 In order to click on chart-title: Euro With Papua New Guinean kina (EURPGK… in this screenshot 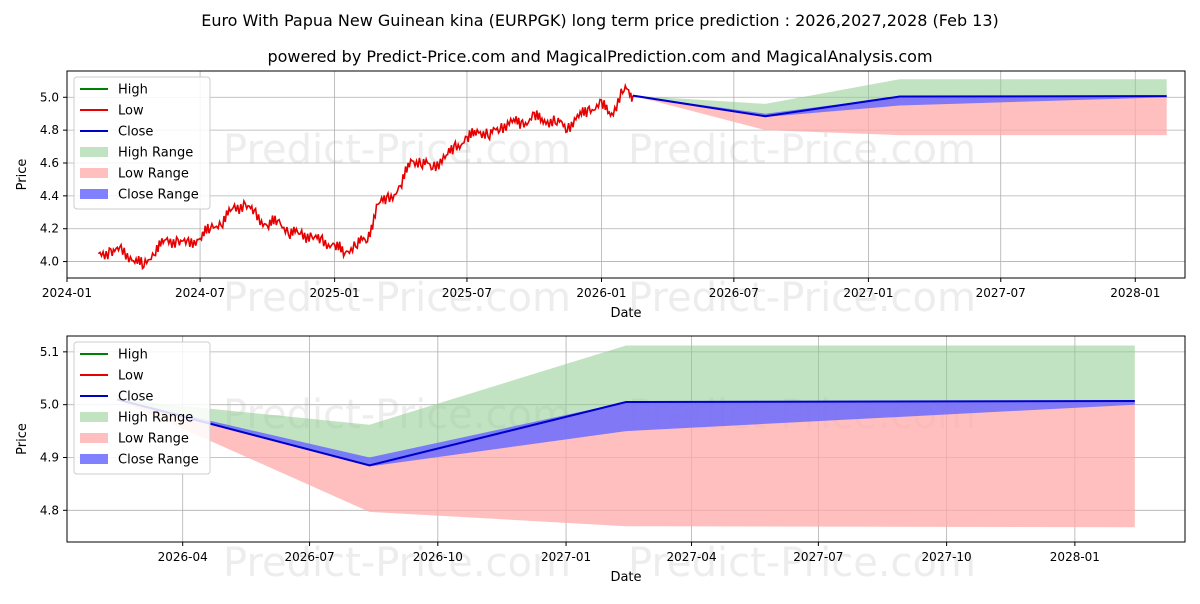, I will do `click(600, 20)`.